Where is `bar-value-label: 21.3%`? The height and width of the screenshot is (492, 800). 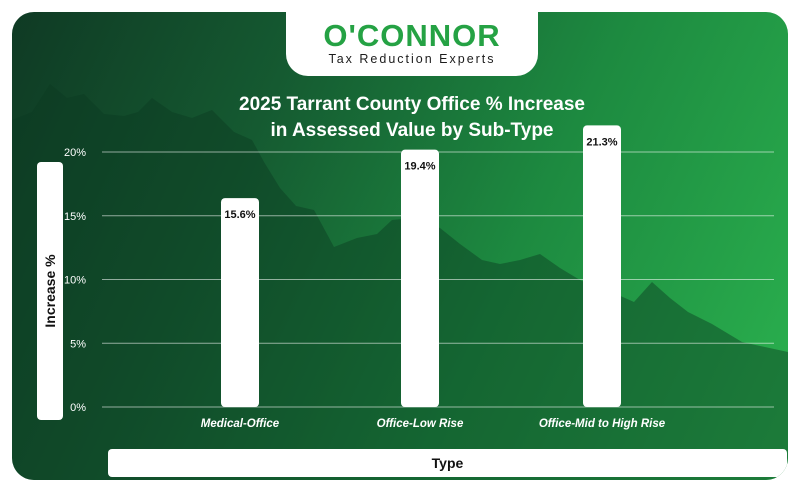
bar-value-label: 21.3% is located at coordinates (601, 142).